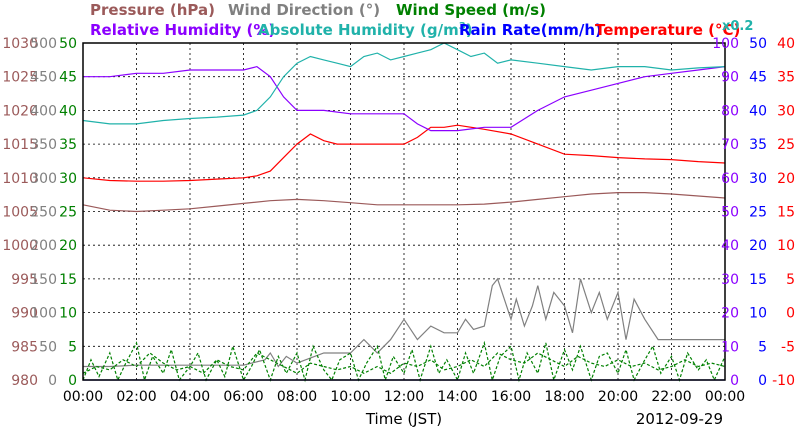 The height and width of the screenshot is (434, 800). Describe the element at coordinates (734, 381) in the screenshot. I see `y-tick-label-relative-humidity: 0` at that location.